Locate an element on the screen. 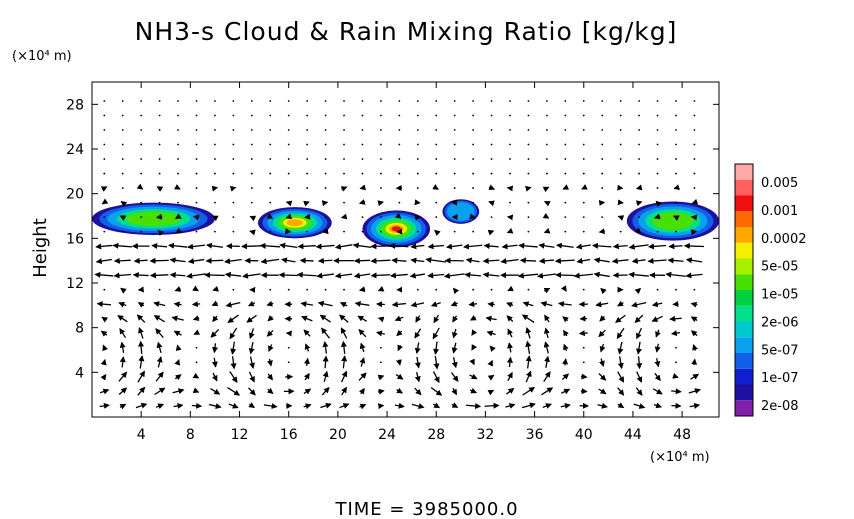 The height and width of the screenshot is (519, 854). cloud-contour is located at coordinates (673, 221).